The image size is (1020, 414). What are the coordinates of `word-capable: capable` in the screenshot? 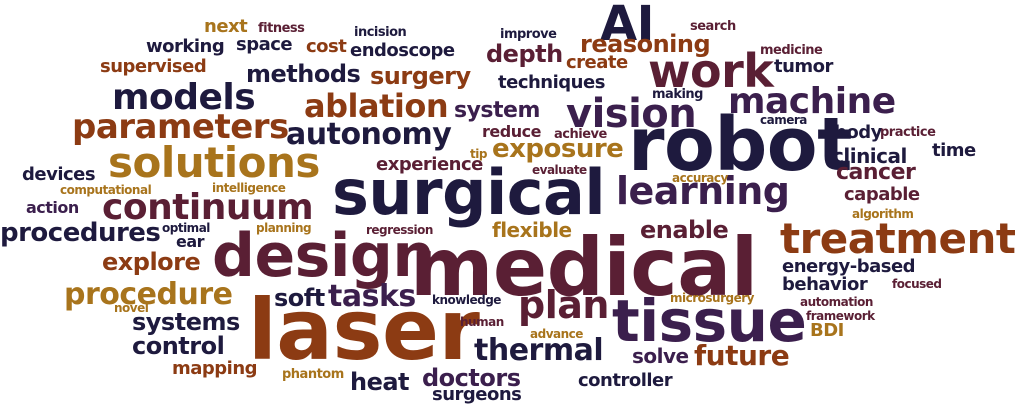 It's located at (882, 194).